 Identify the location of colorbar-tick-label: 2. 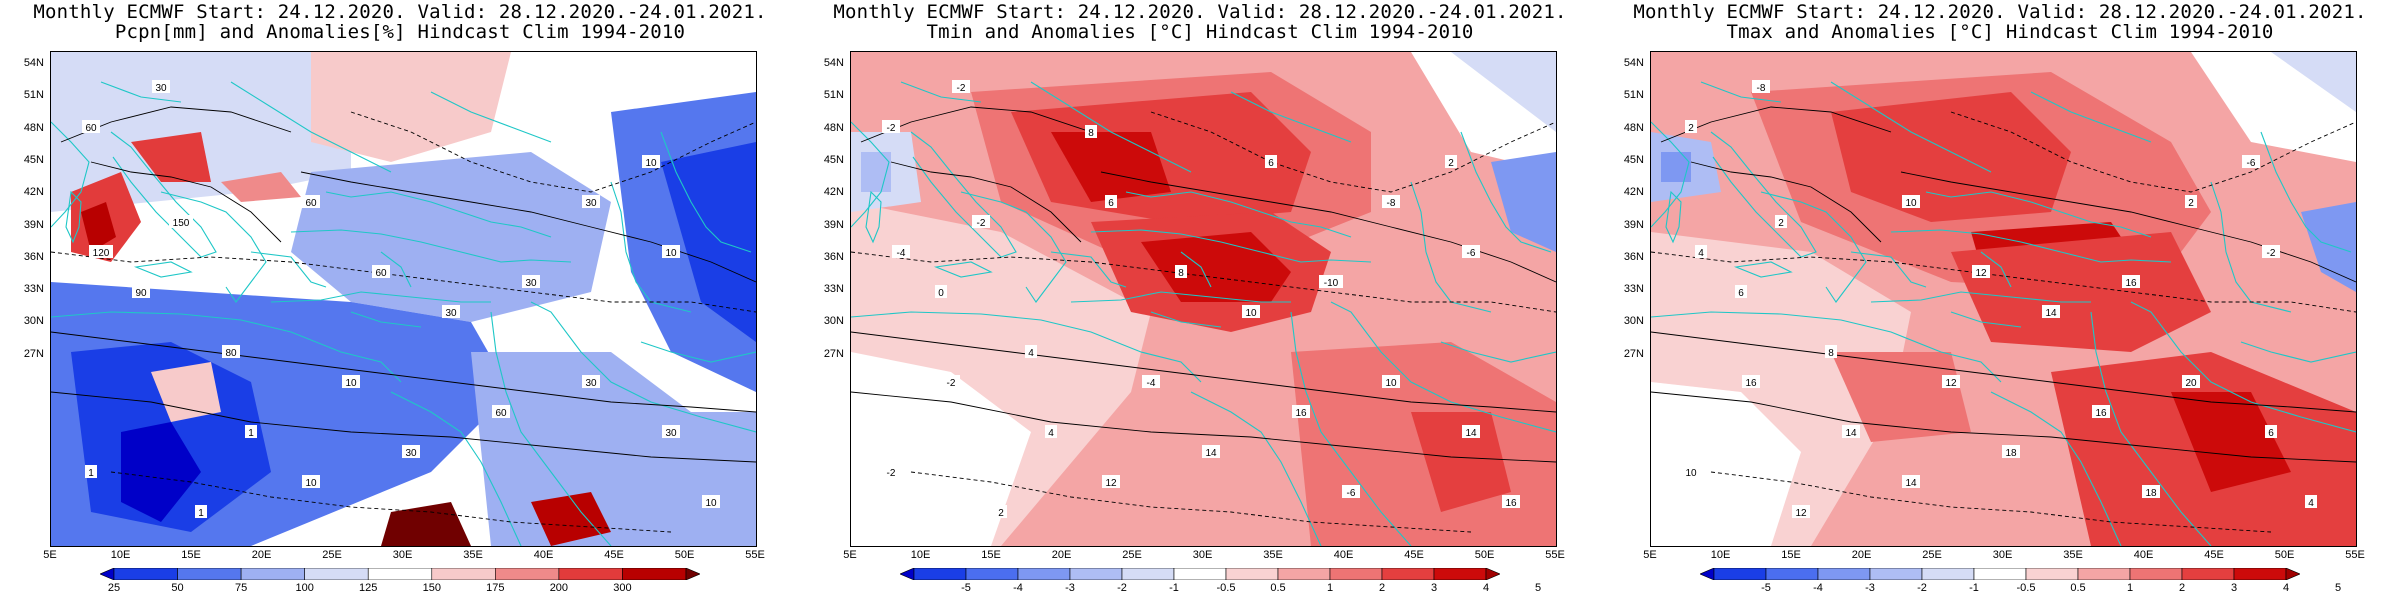
(2182, 588).